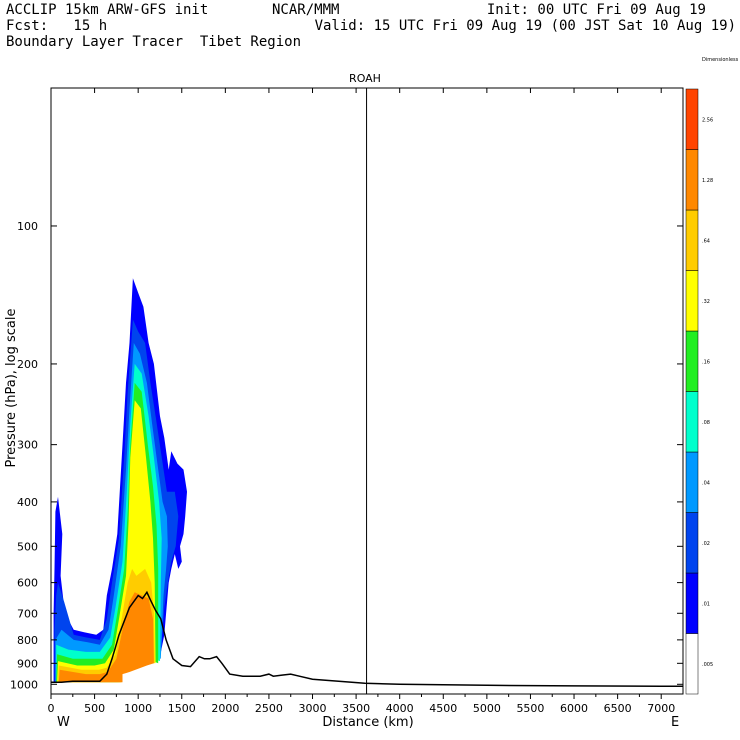  Describe the element at coordinates (306, 10) in the screenshot. I see `header-line1-mid: NCAR/MMM` at that location.